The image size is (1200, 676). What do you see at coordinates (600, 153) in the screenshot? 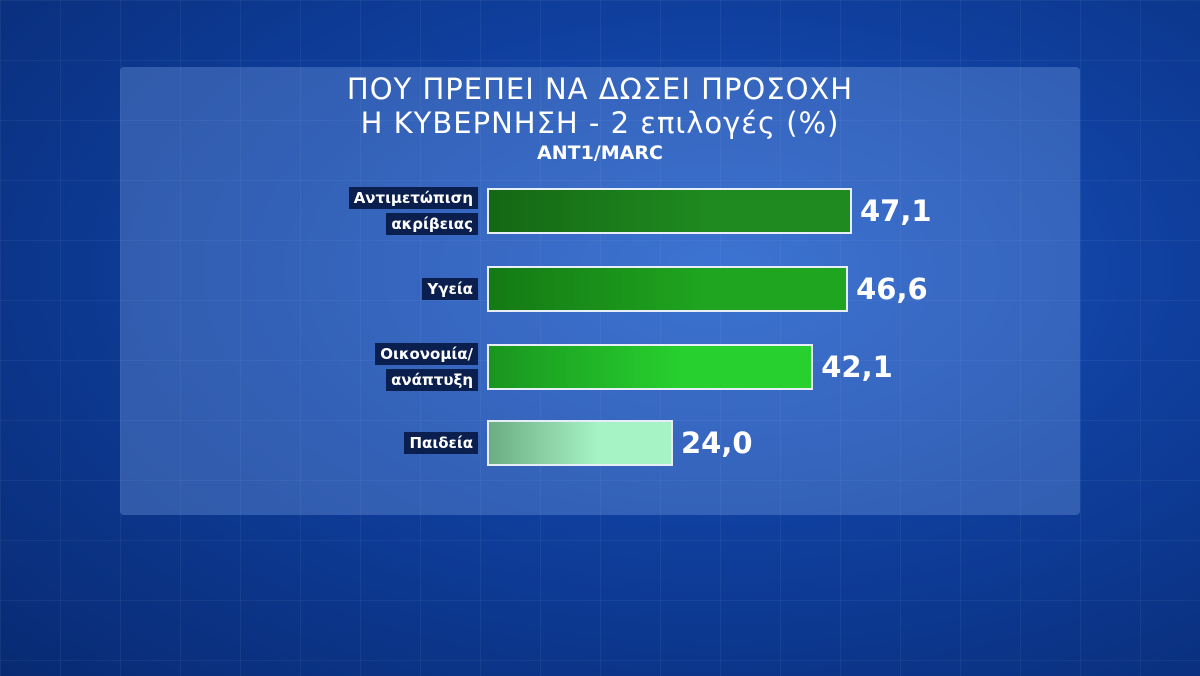
I see `subtitle: ANT1/MARC` at bounding box center [600, 153].